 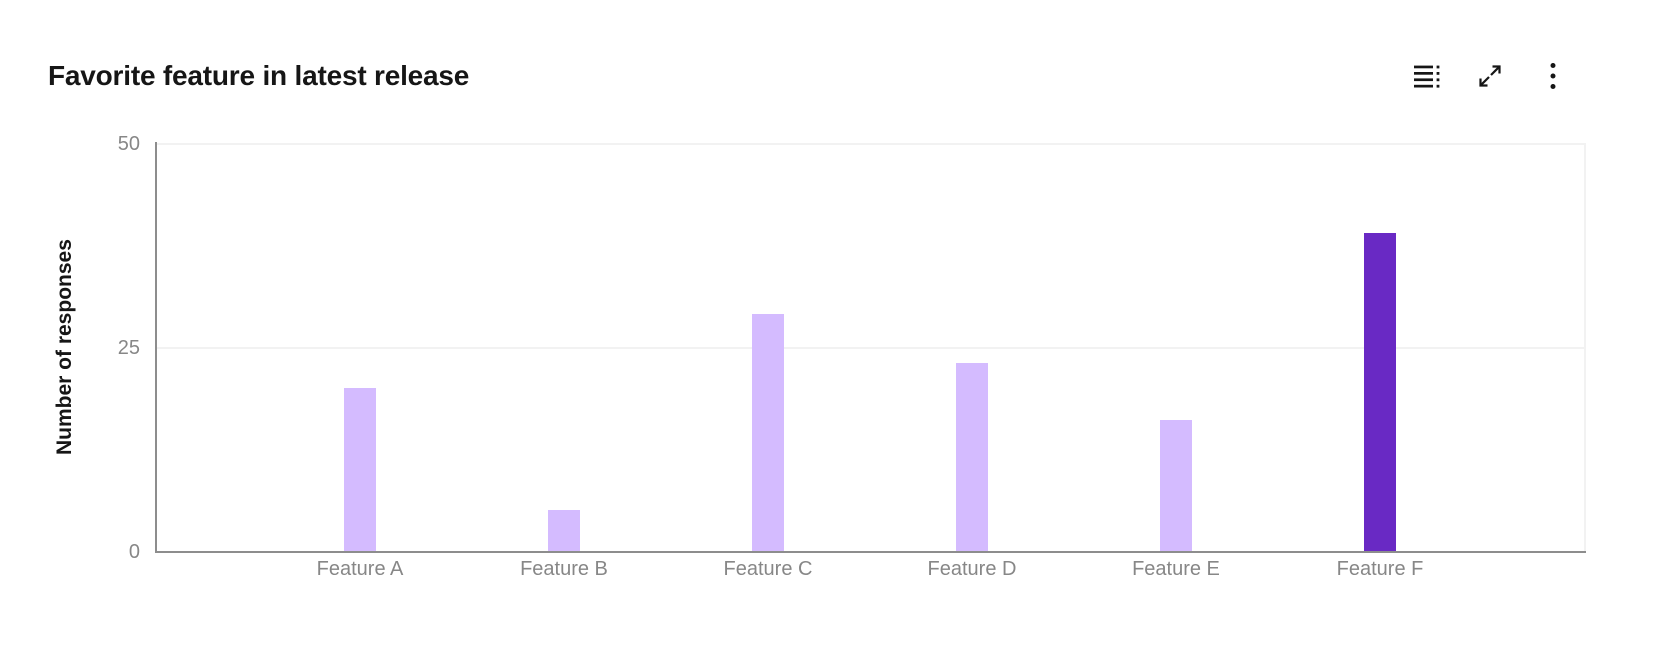 What do you see at coordinates (128, 144) in the screenshot?
I see `y-tick-label-50: 50` at bounding box center [128, 144].